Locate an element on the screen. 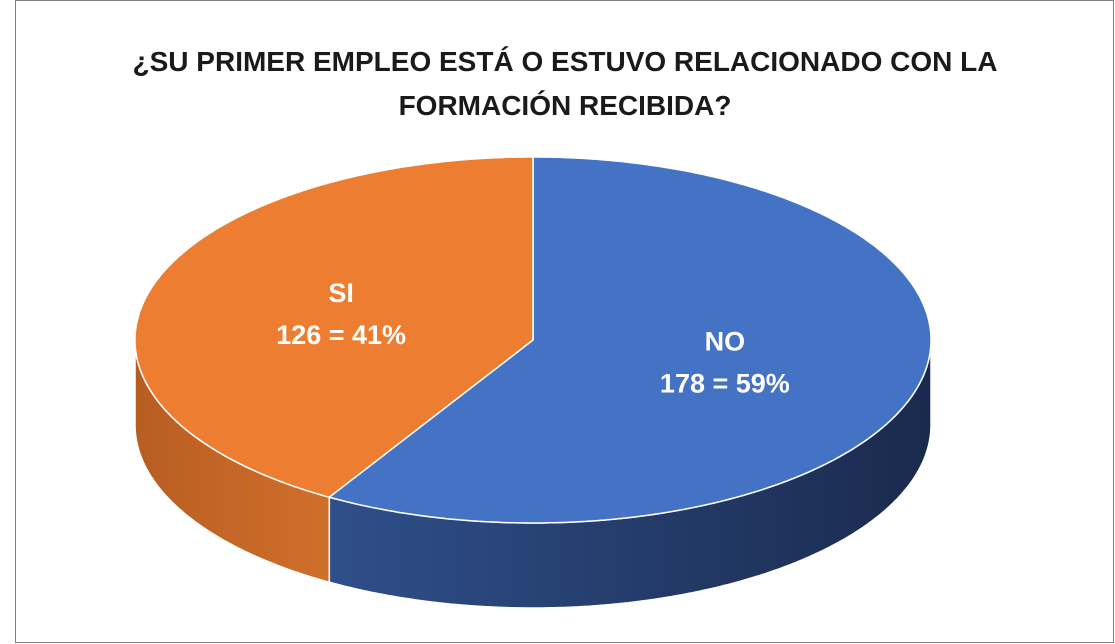  slice-category: SI is located at coordinates (341, 293).